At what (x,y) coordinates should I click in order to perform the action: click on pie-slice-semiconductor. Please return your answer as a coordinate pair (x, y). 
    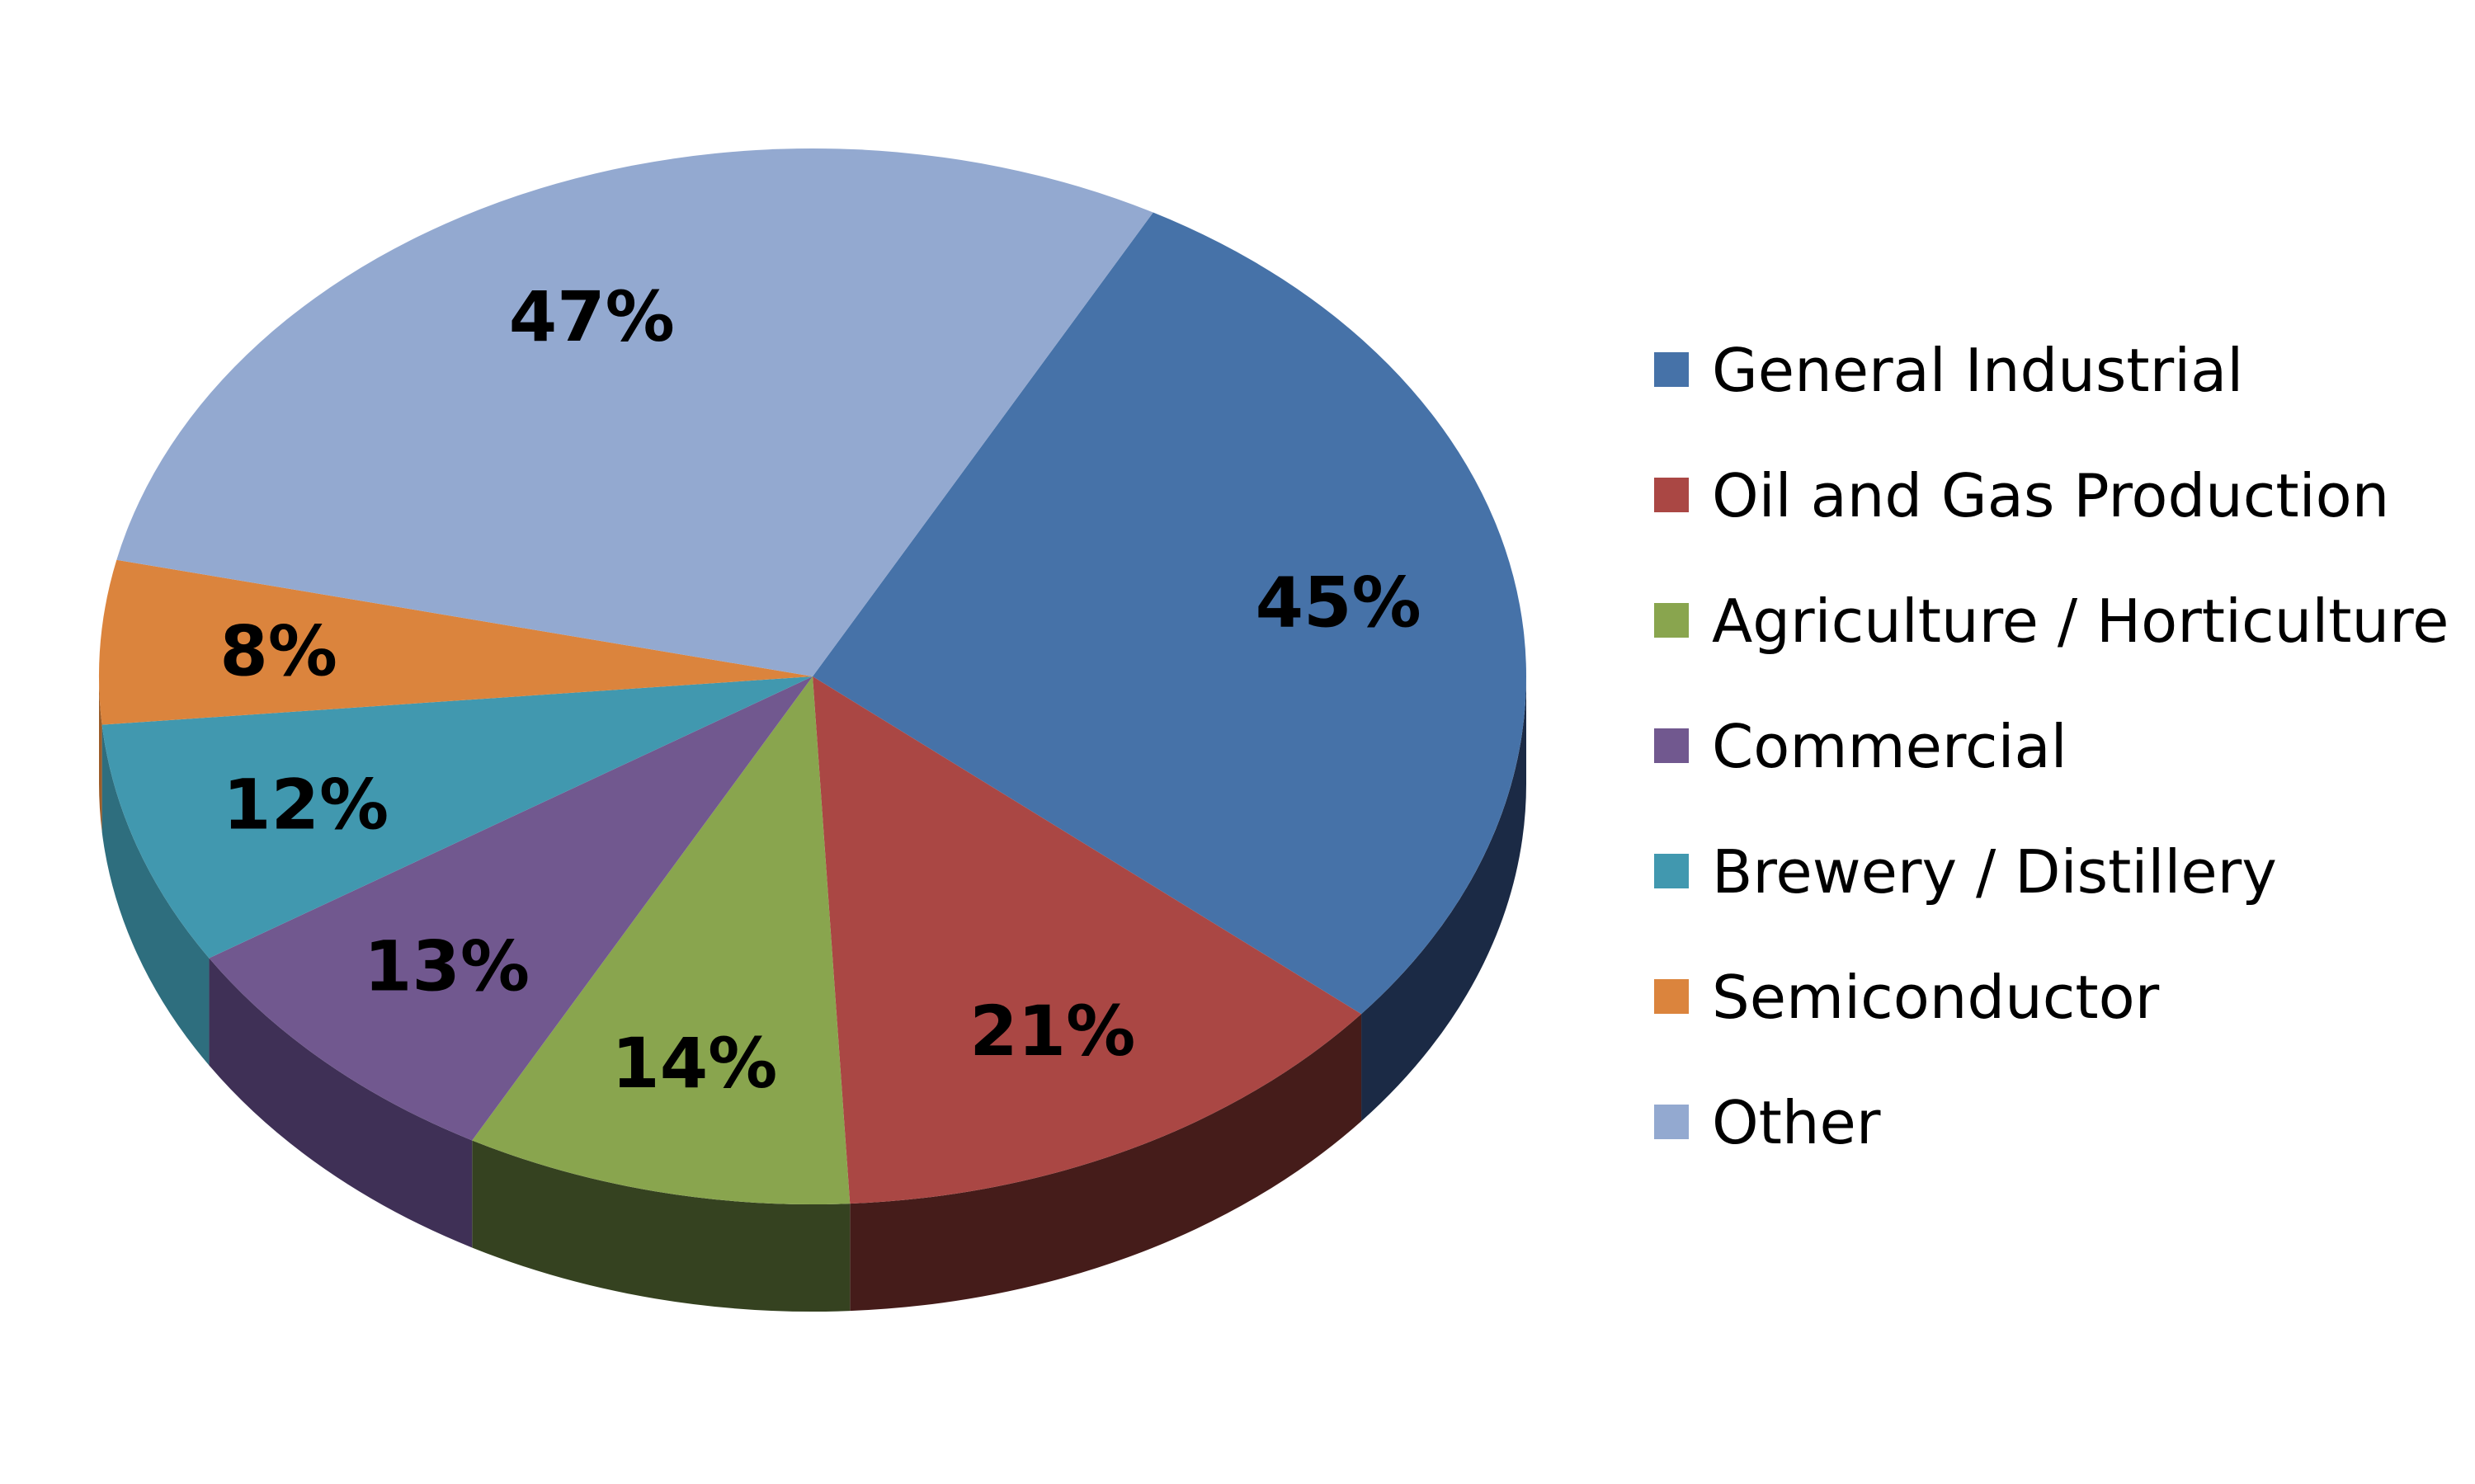
    Looking at the image, I should click on (456, 642).